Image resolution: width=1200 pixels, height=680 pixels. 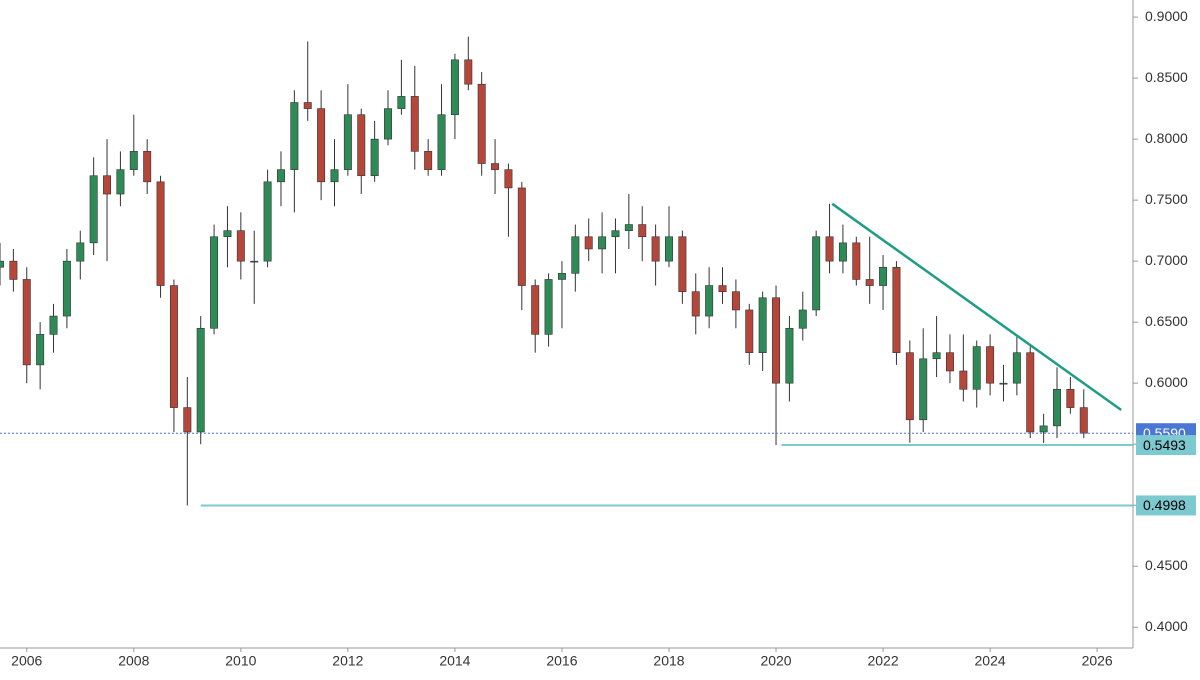 What do you see at coordinates (1097, 661) in the screenshot?
I see `x-tick-label: 2026` at bounding box center [1097, 661].